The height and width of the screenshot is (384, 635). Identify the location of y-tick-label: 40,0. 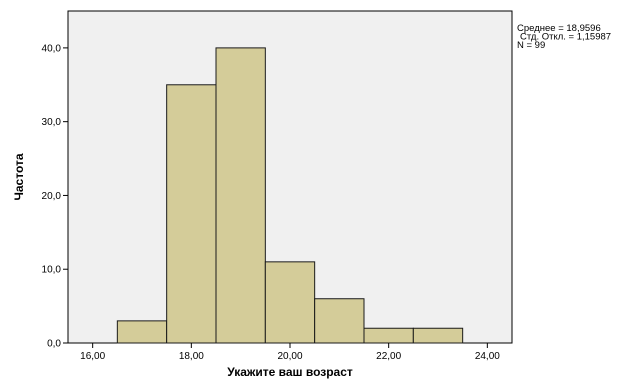
(52, 48).